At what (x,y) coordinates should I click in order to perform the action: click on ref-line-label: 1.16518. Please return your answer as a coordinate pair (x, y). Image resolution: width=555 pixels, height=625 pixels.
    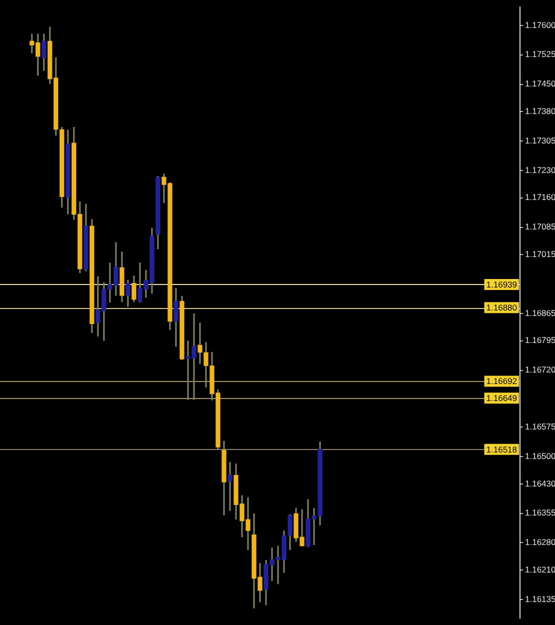
    Looking at the image, I should click on (502, 449).